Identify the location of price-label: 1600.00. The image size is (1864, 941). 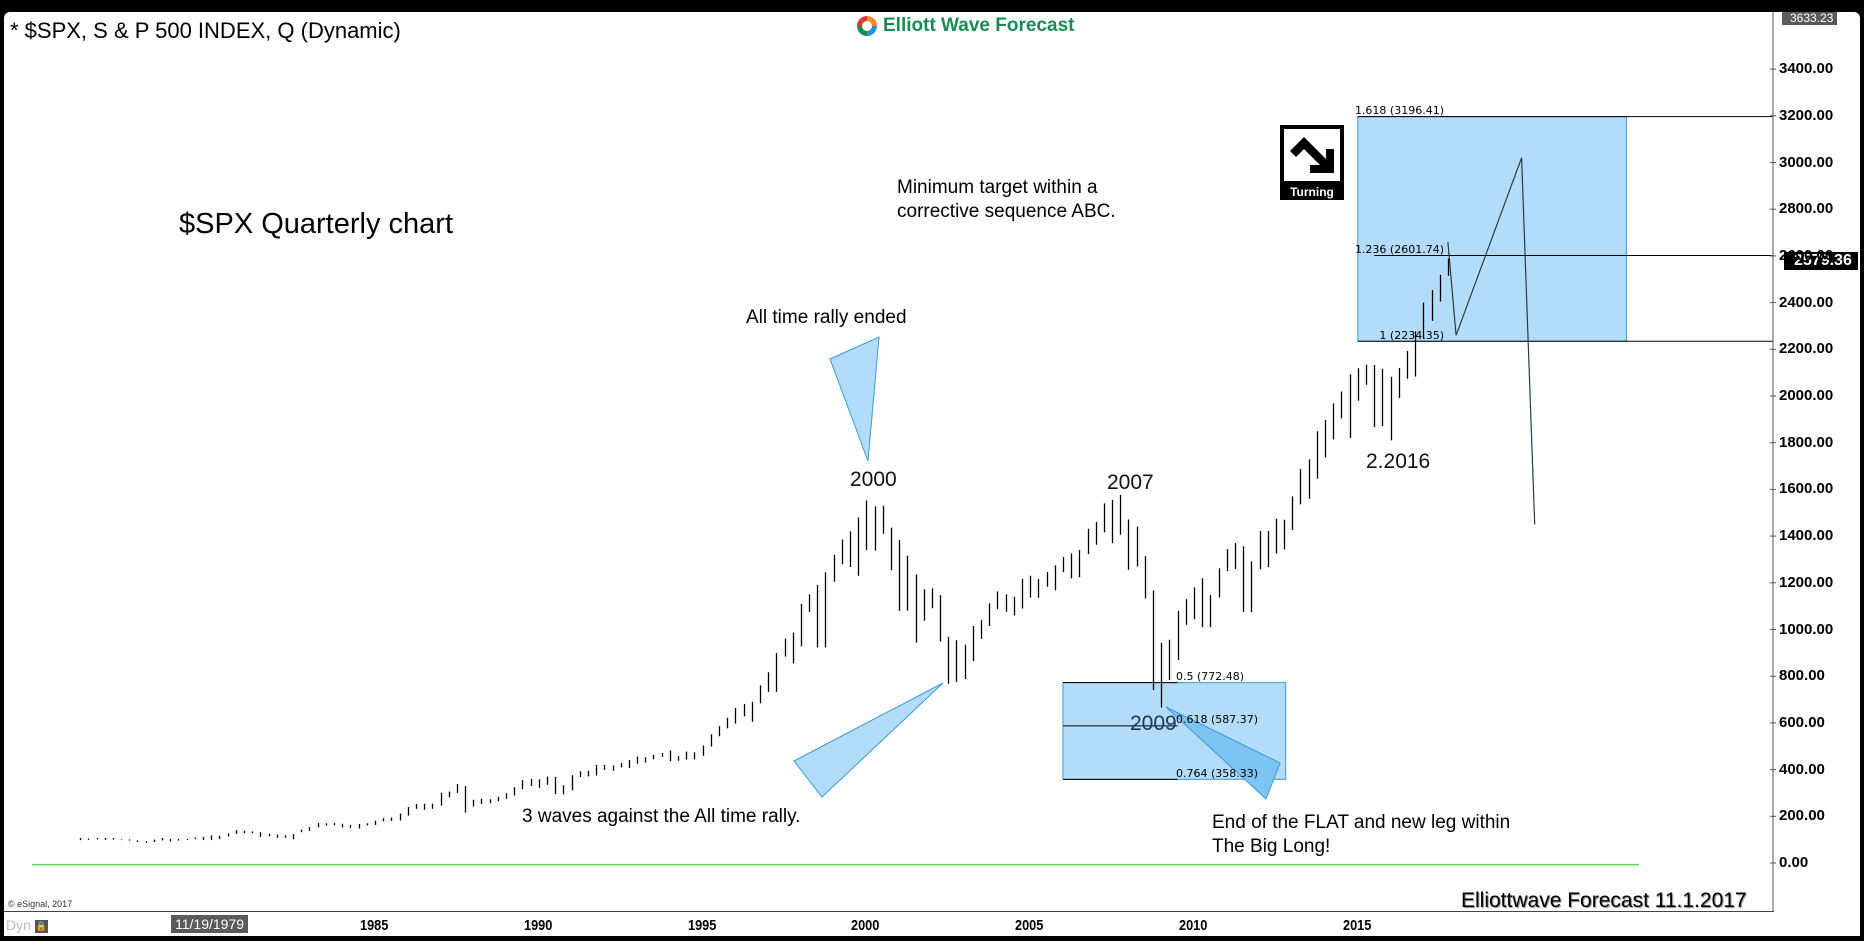
(1806, 489).